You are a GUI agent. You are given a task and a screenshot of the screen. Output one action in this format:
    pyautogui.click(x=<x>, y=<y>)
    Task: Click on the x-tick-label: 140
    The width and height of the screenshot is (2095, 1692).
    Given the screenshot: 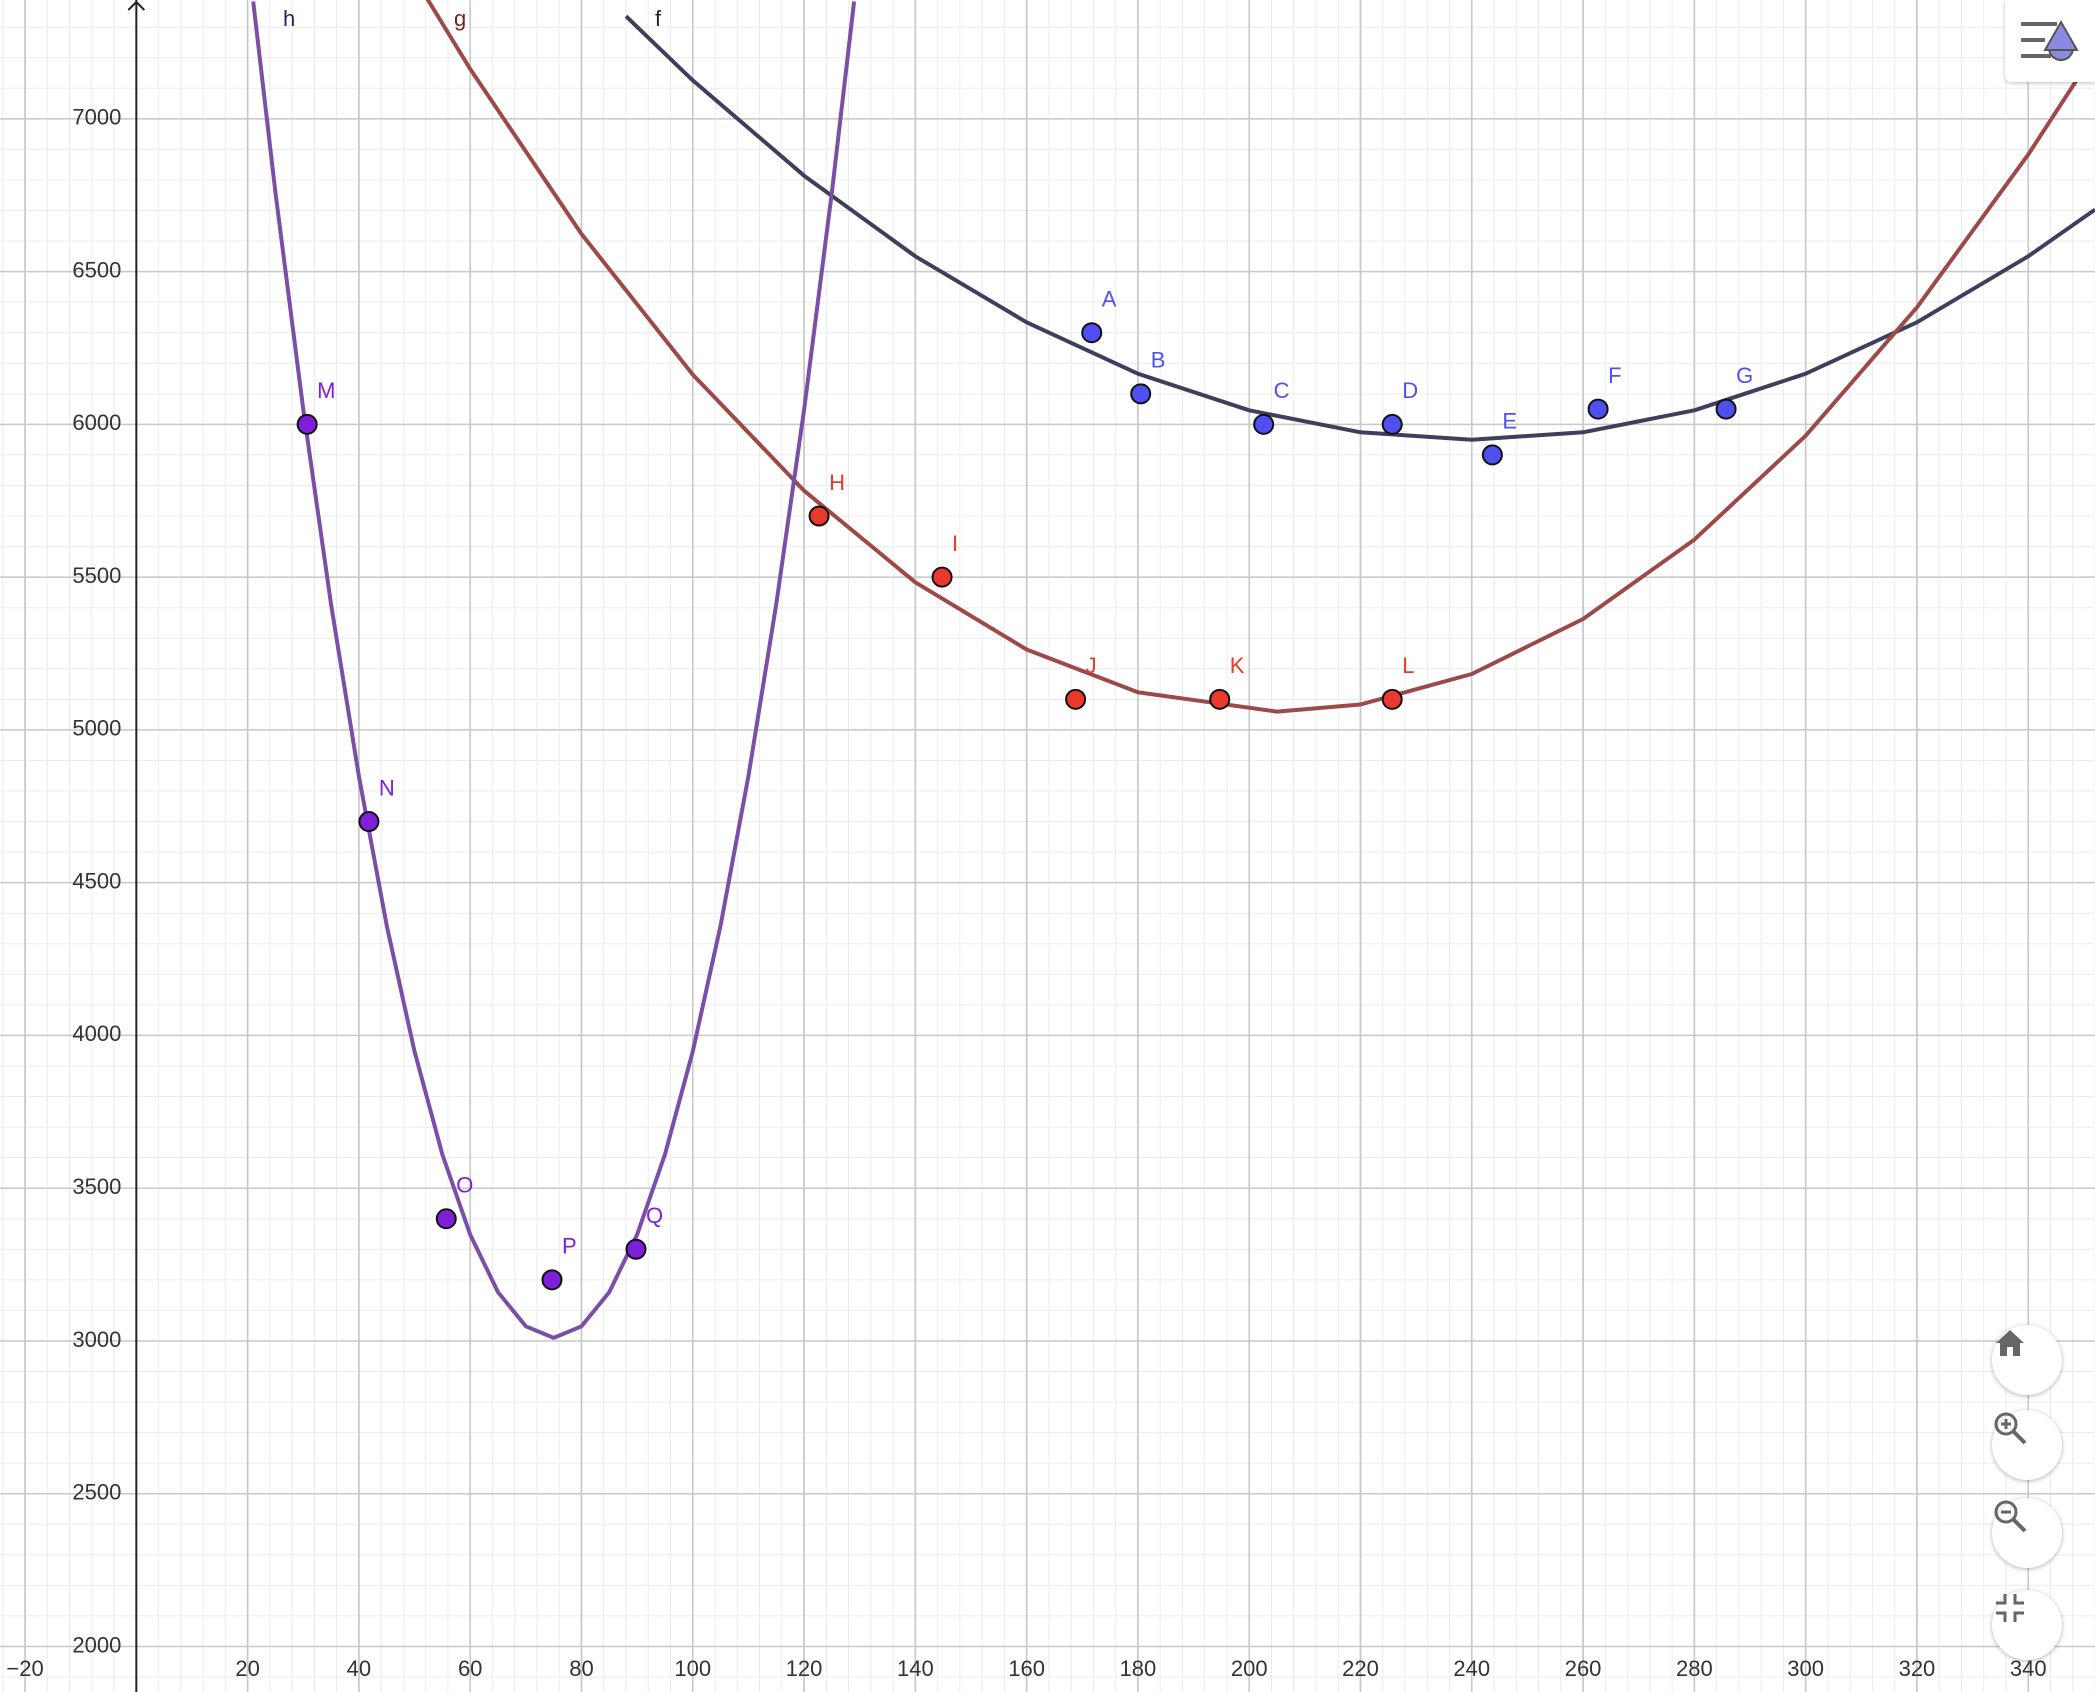 What is the action you would take?
    pyautogui.click(x=915, y=1668)
    